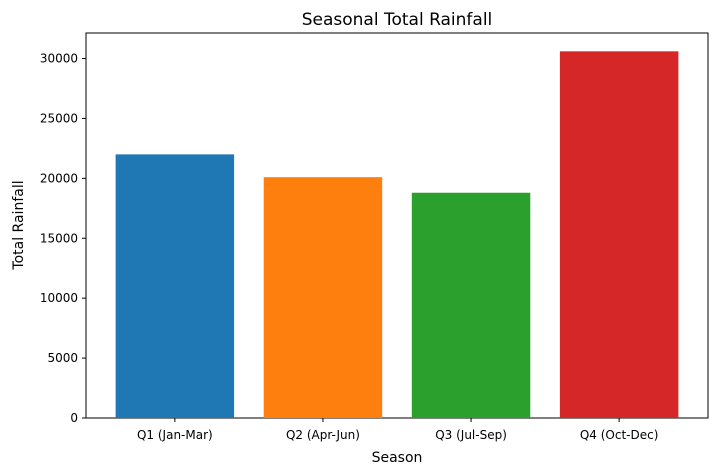 The image size is (717, 475). I want to click on y-axis-ticks: 0 5000 10000 15000 20000 25000 30000, so click(63, 238).